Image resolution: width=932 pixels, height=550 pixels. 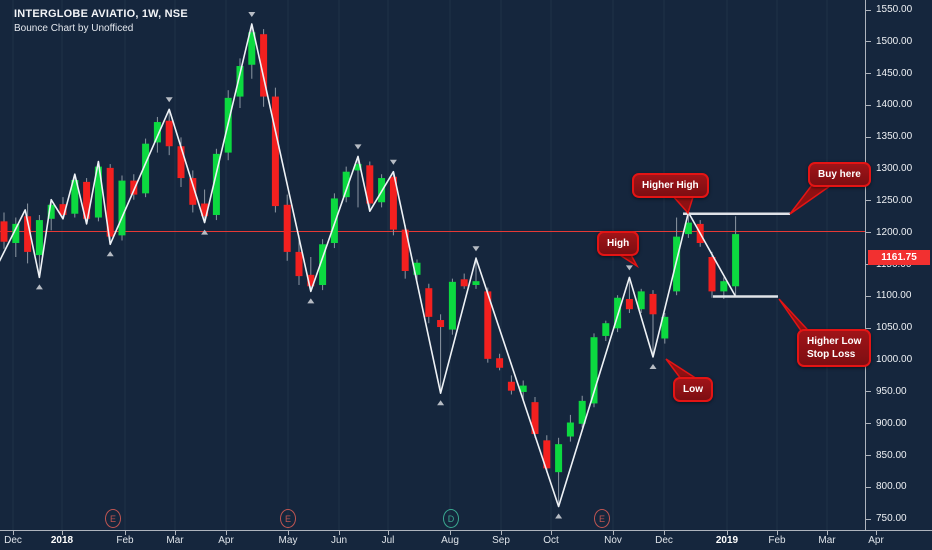 What do you see at coordinates (693, 389) in the screenshot?
I see `callout-low: Low` at bounding box center [693, 389].